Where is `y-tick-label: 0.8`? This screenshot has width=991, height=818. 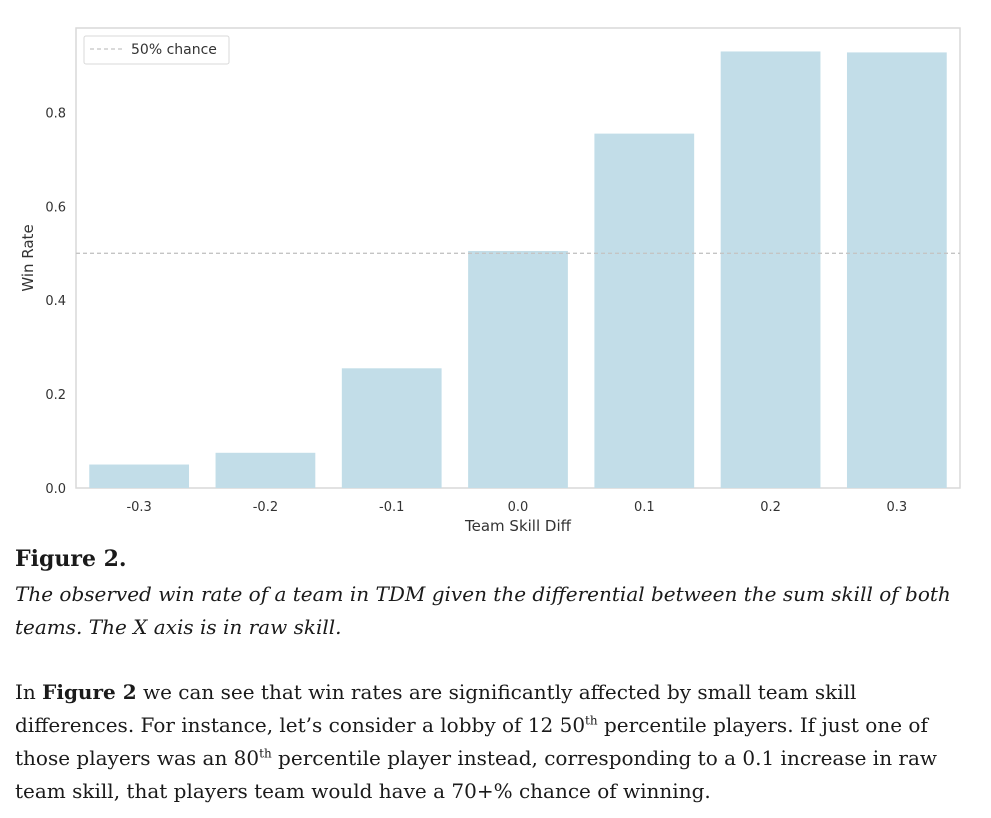
y-tick-label: 0.8 is located at coordinates (55, 113).